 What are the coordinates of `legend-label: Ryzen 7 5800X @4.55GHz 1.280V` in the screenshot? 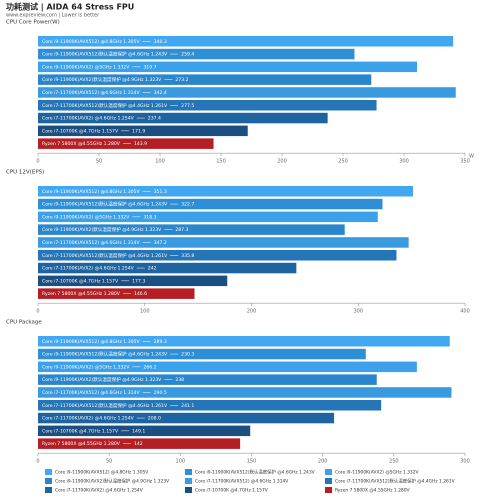 It's located at (372, 491).